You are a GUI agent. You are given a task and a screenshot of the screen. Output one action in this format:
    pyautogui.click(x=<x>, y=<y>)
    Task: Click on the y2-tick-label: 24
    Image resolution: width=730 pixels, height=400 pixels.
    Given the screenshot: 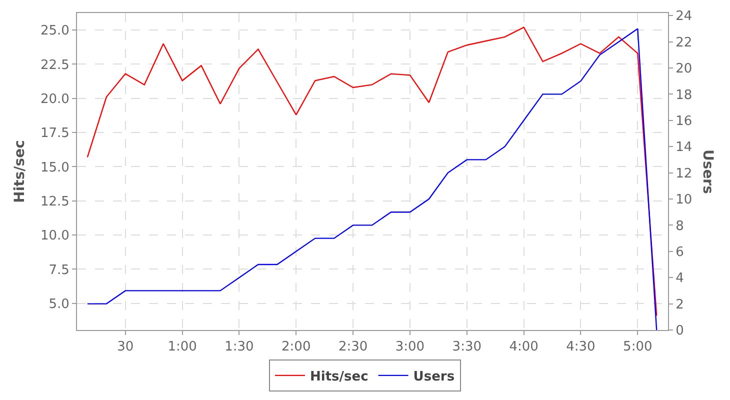 What is the action you would take?
    pyautogui.click(x=684, y=16)
    